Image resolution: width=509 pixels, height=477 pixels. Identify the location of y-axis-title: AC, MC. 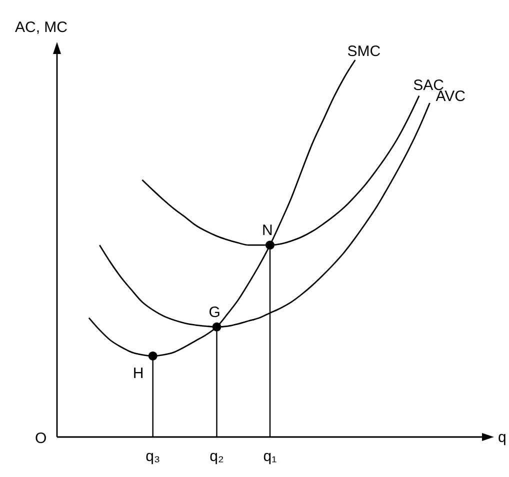
(41, 27).